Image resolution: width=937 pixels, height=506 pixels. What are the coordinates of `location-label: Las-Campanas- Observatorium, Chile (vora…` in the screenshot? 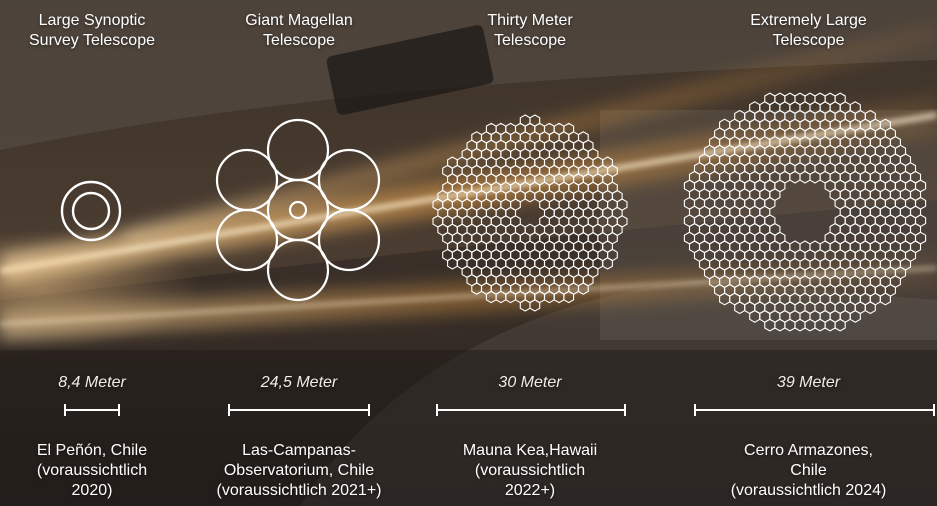 It's located at (299, 471).